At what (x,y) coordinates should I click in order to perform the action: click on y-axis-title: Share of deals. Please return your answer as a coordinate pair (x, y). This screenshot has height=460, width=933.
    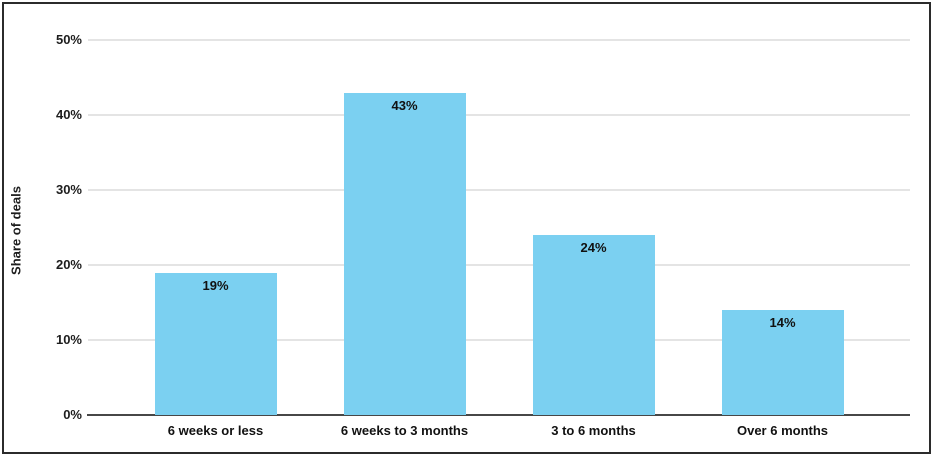
    Looking at the image, I should click on (16, 230).